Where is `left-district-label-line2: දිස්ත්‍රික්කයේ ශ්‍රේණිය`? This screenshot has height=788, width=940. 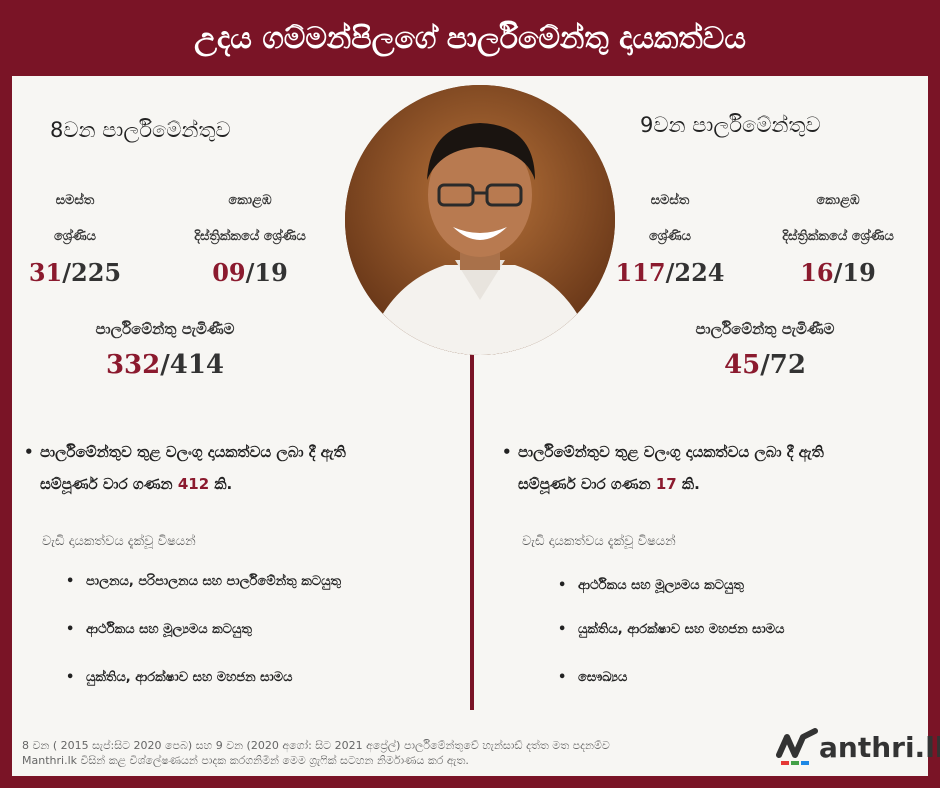
left-district-label-line2: දිස්ත්‍රික්කයේ ශ්‍රේණිය is located at coordinates (250, 236).